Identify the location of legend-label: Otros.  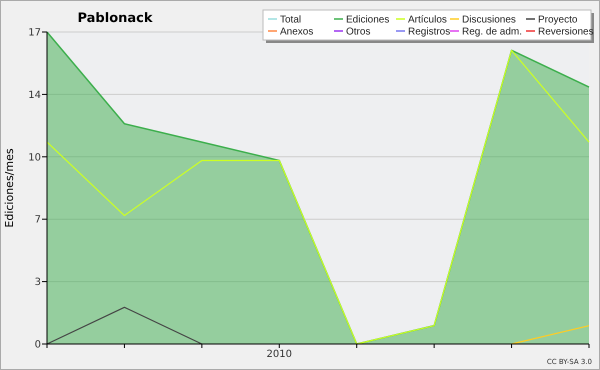
(358, 32).